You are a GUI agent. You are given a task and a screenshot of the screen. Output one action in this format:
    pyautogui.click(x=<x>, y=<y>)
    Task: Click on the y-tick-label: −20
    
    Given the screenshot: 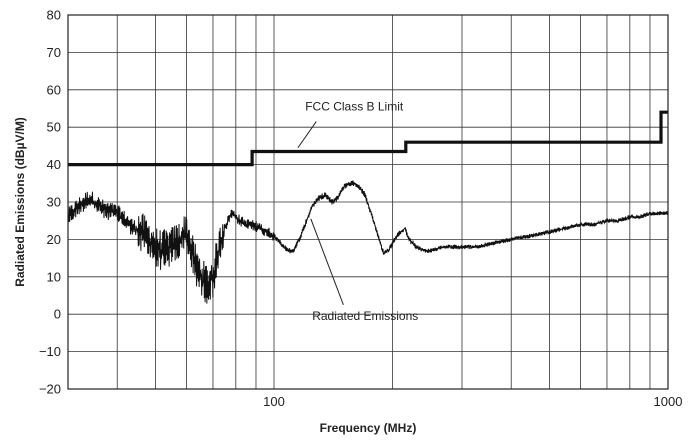 What is the action you would take?
    pyautogui.click(x=50, y=389)
    